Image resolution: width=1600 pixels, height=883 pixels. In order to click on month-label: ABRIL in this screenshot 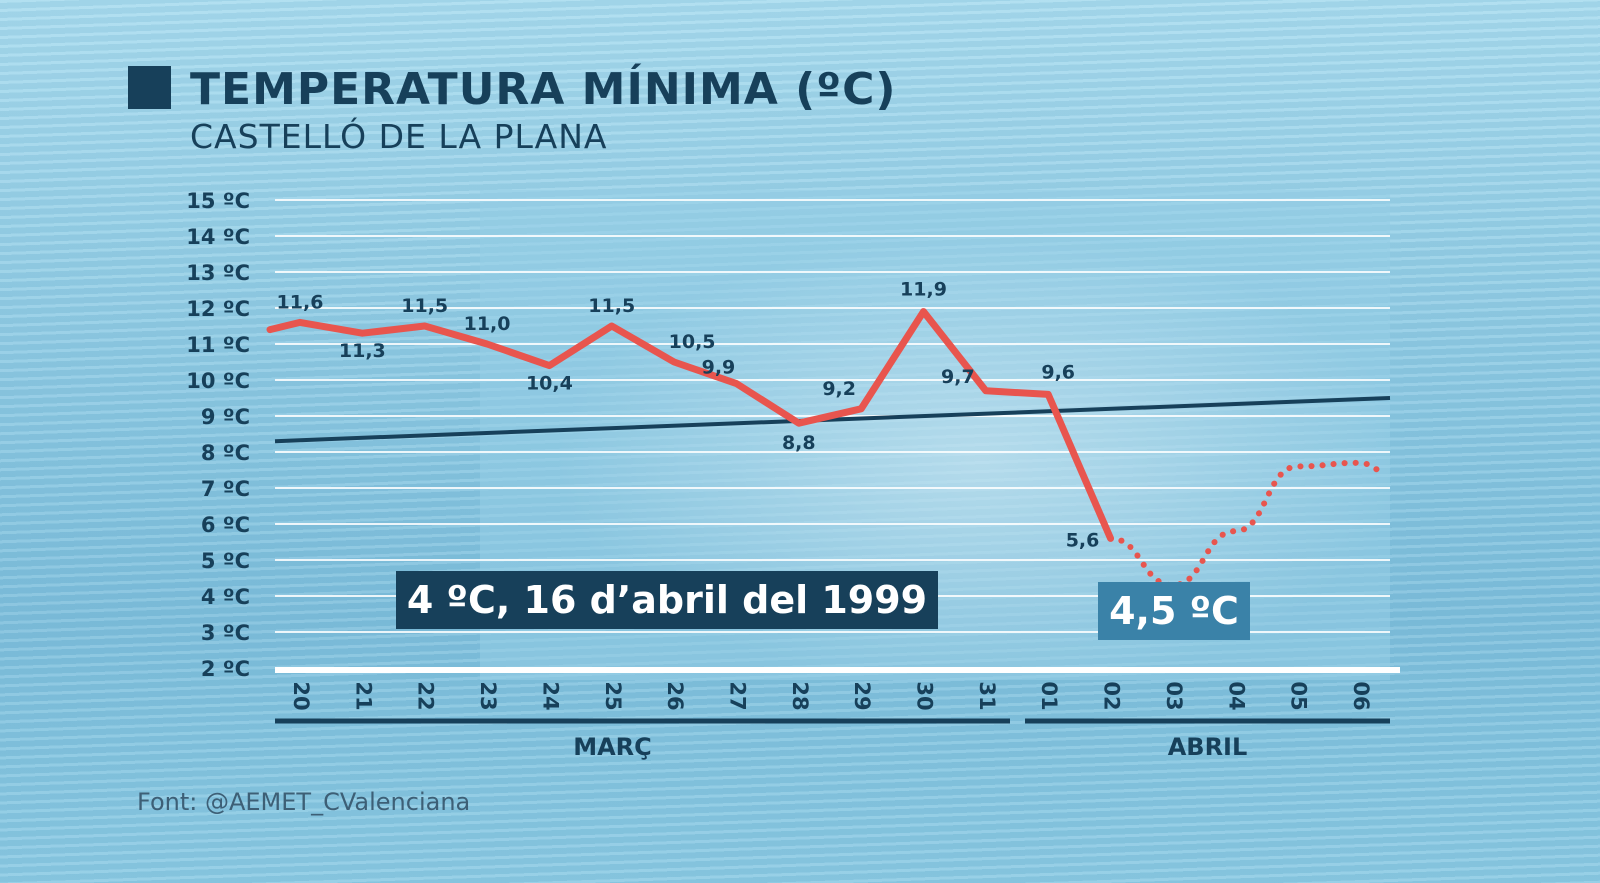, I will do `click(1208, 747)`.